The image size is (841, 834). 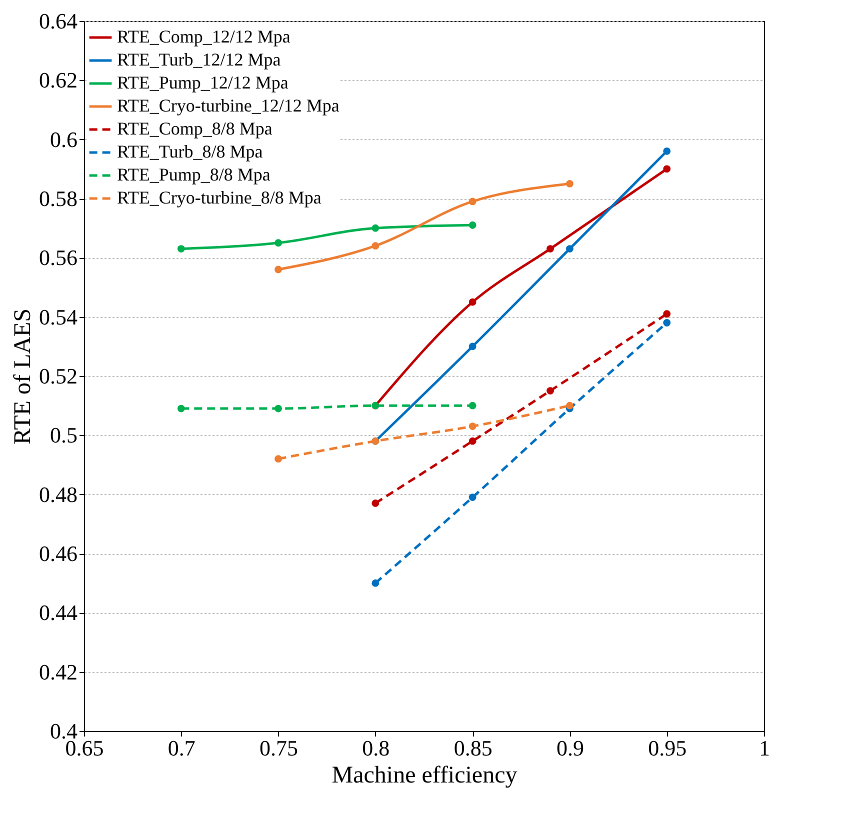 What do you see at coordinates (425, 775) in the screenshot?
I see `x-axis-title: Machine efficiency` at bounding box center [425, 775].